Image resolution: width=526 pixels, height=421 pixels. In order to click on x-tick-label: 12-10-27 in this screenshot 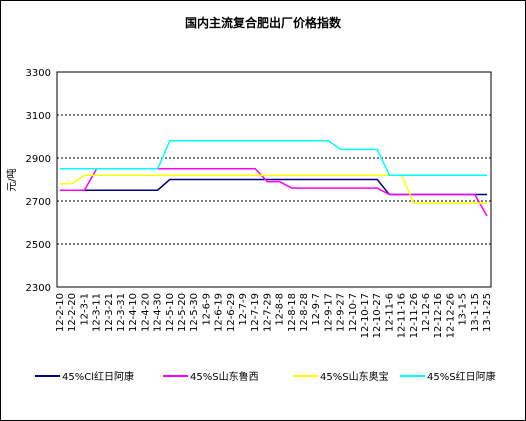, I will do `click(377, 315)`.